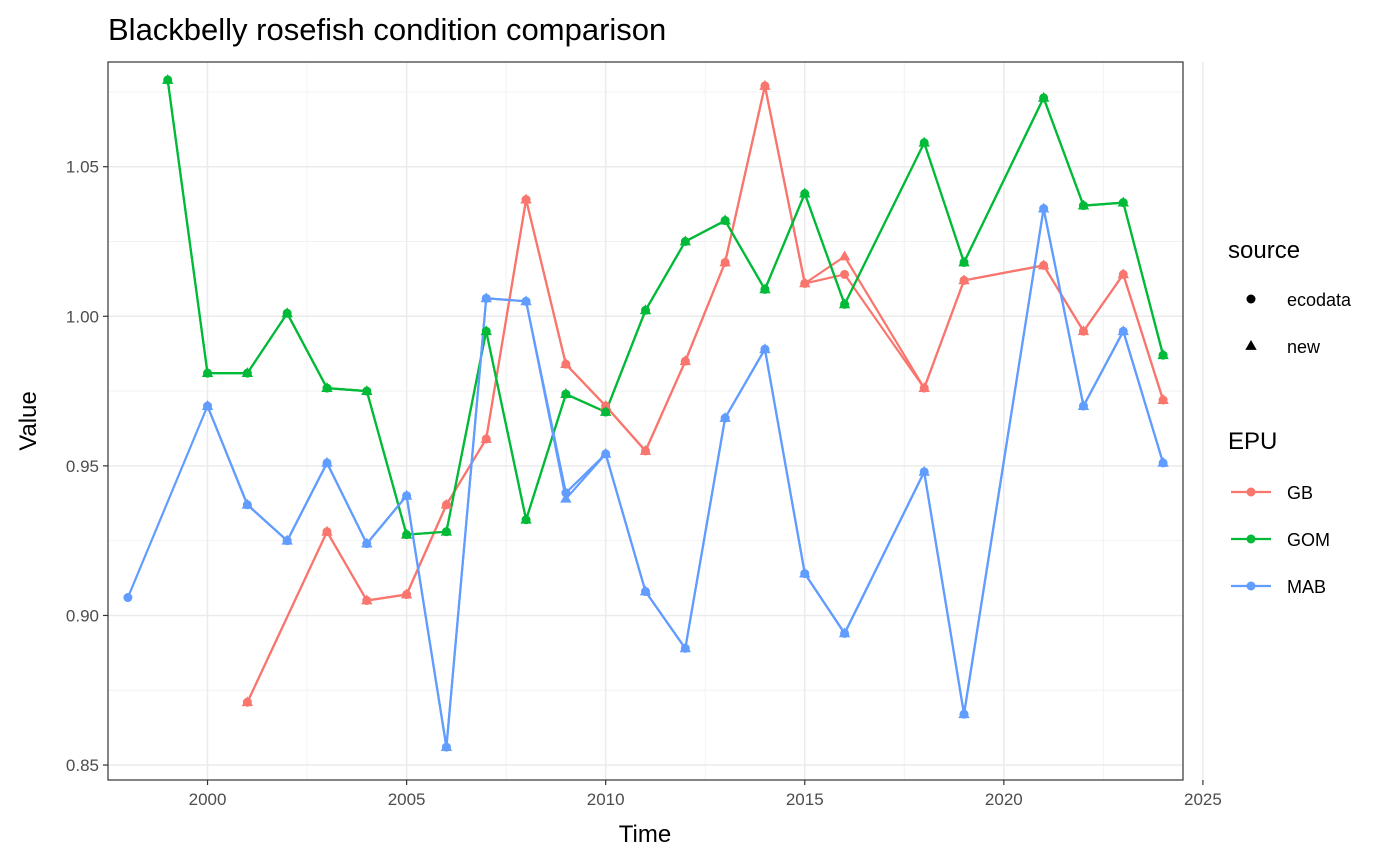 The height and width of the screenshot is (865, 1400). Describe the element at coordinates (1300, 493) in the screenshot. I see `legend-label-gb: GB` at that location.